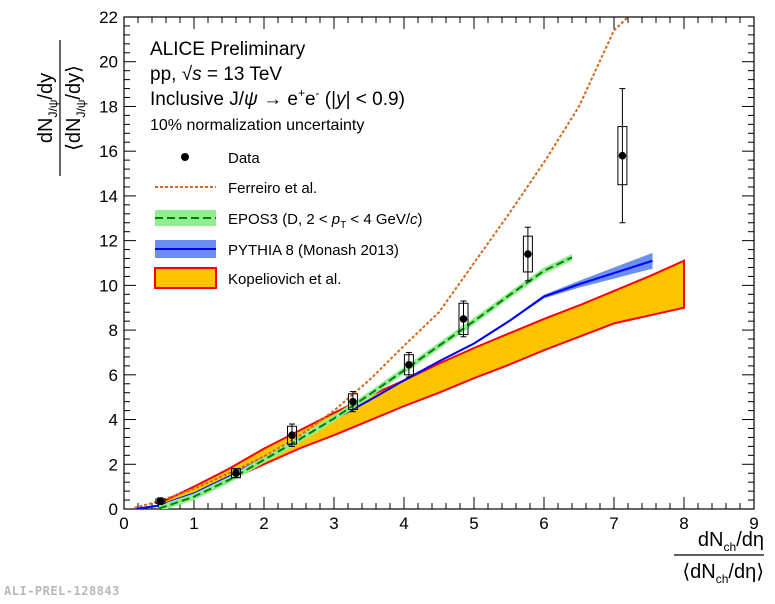  I want to click on x-tick-label: 3, so click(333, 523).